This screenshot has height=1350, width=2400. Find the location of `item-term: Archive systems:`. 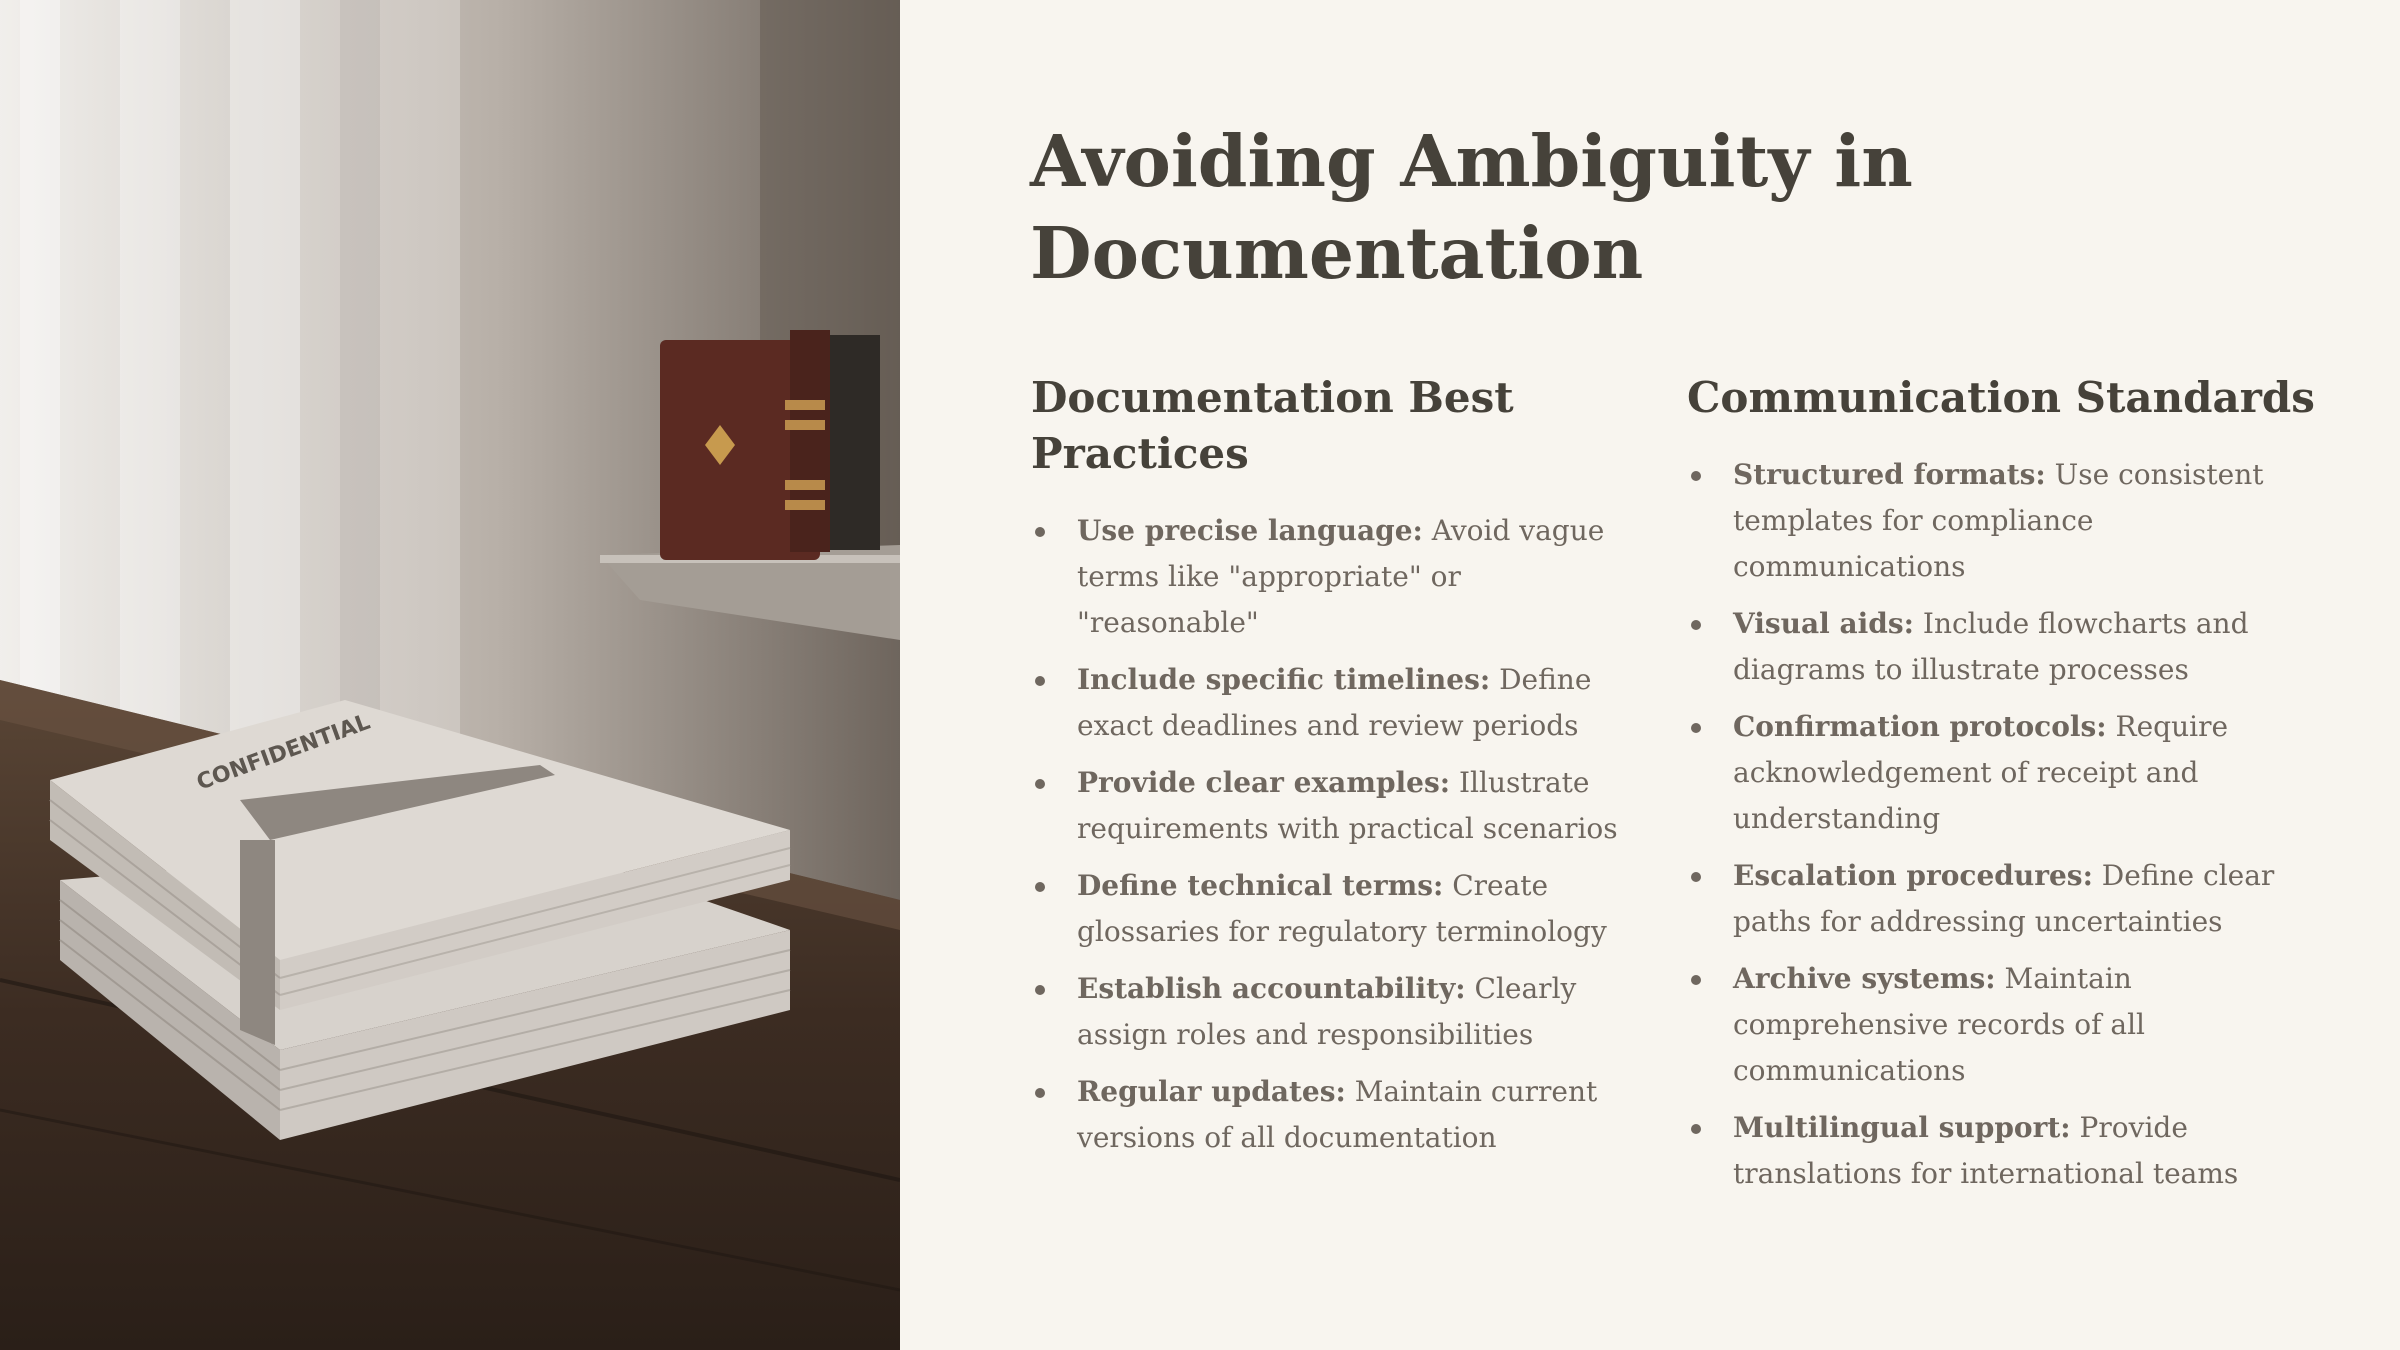

item-term: Archive systems: is located at coordinates (1864, 978).